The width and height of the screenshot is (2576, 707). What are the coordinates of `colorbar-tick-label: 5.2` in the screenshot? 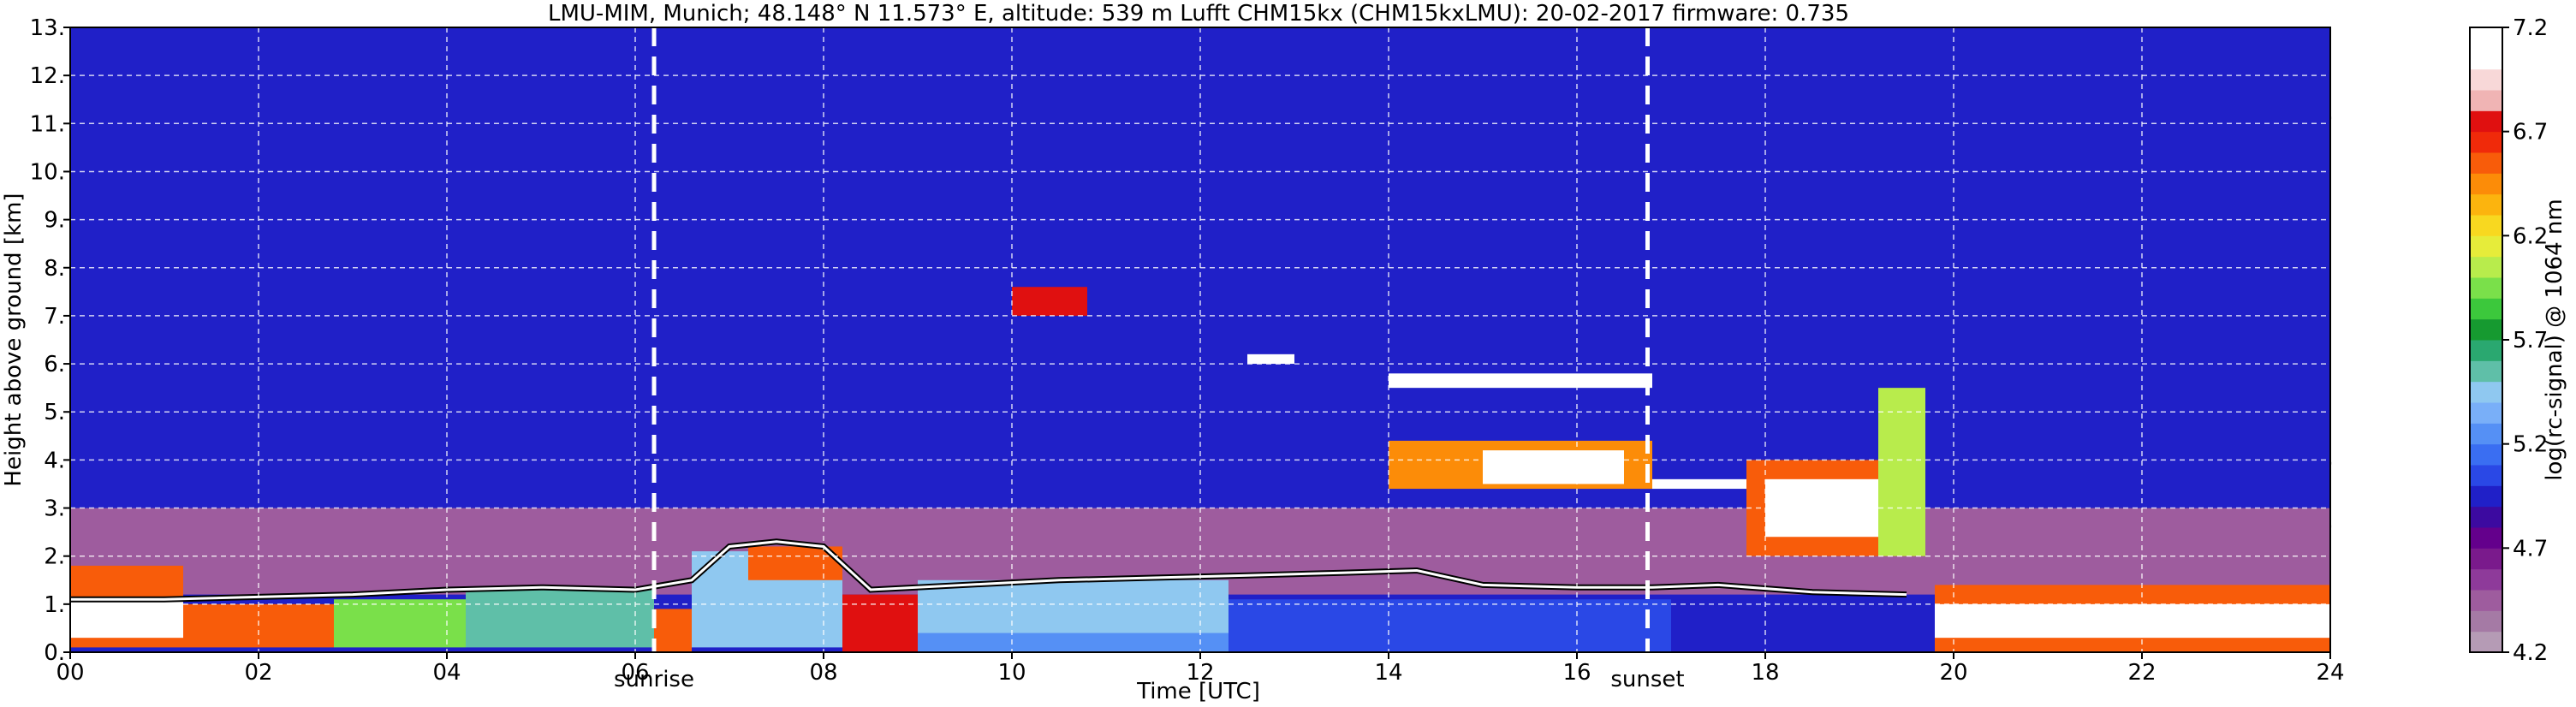 It's located at (2531, 445).